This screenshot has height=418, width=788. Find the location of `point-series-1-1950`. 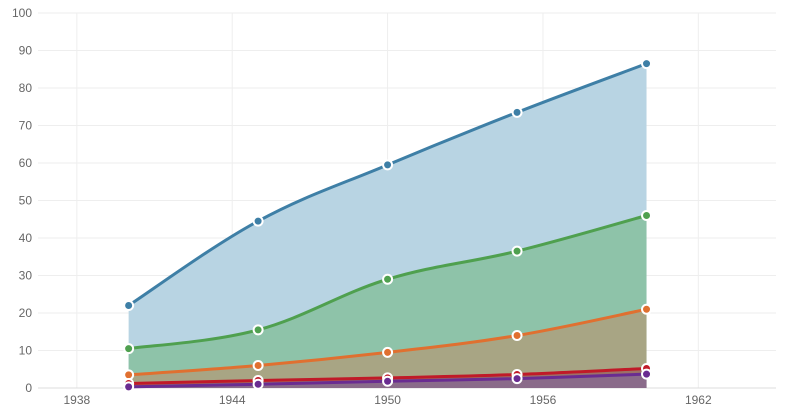

point-series-1-1950 is located at coordinates (388, 165).